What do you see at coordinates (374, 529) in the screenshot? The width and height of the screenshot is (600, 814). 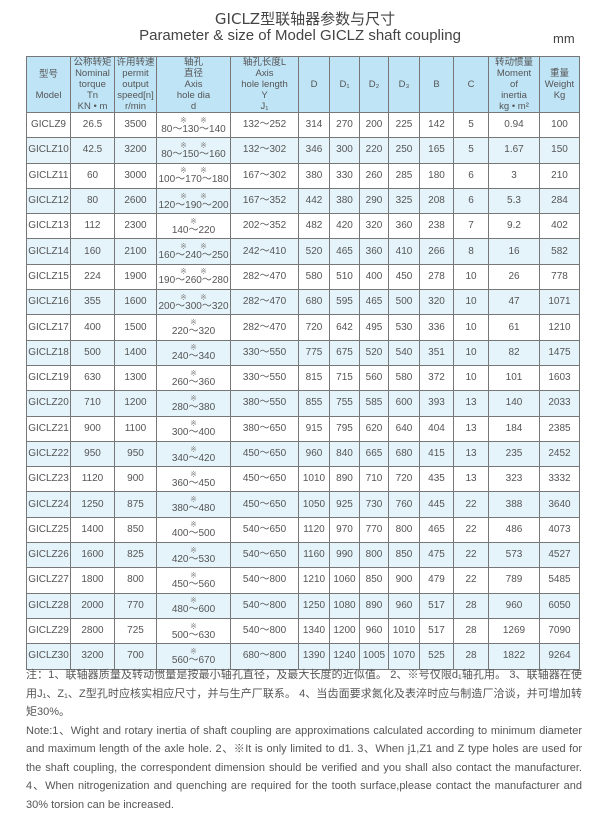 I see `cell-d2: 770` at bounding box center [374, 529].